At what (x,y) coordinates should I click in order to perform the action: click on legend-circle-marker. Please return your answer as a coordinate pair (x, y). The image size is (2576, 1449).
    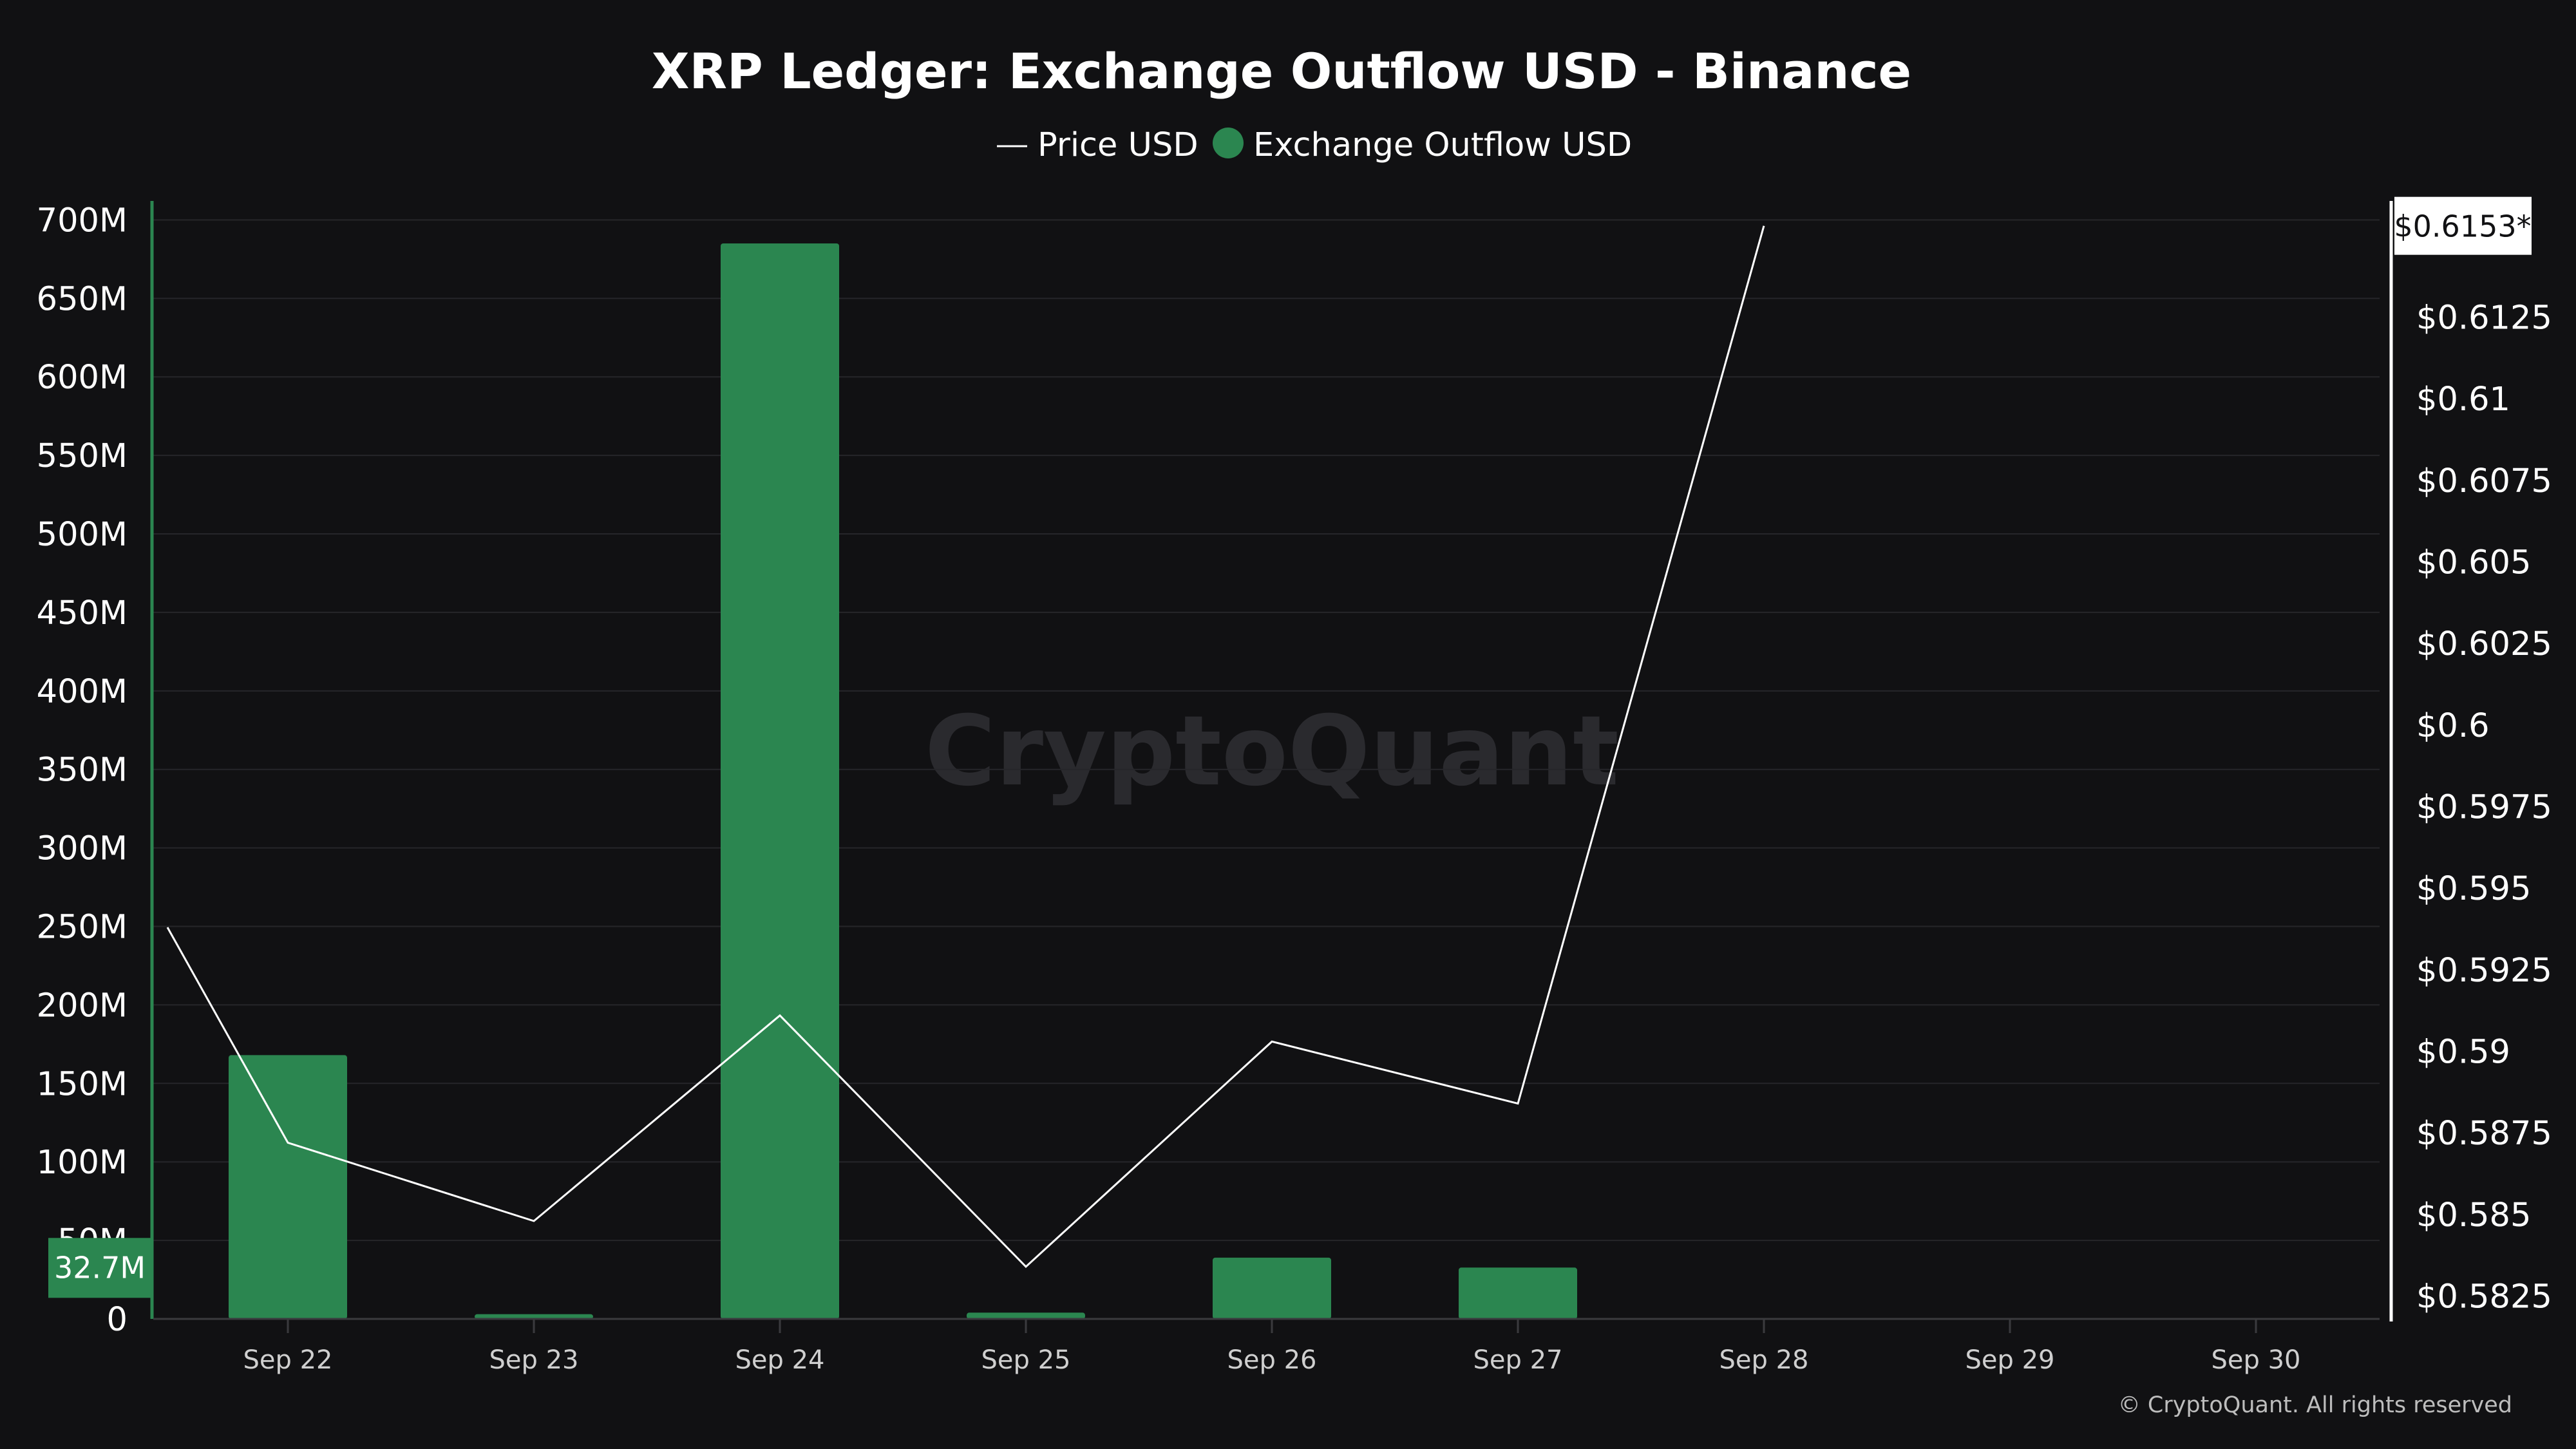
    Looking at the image, I should click on (1228, 143).